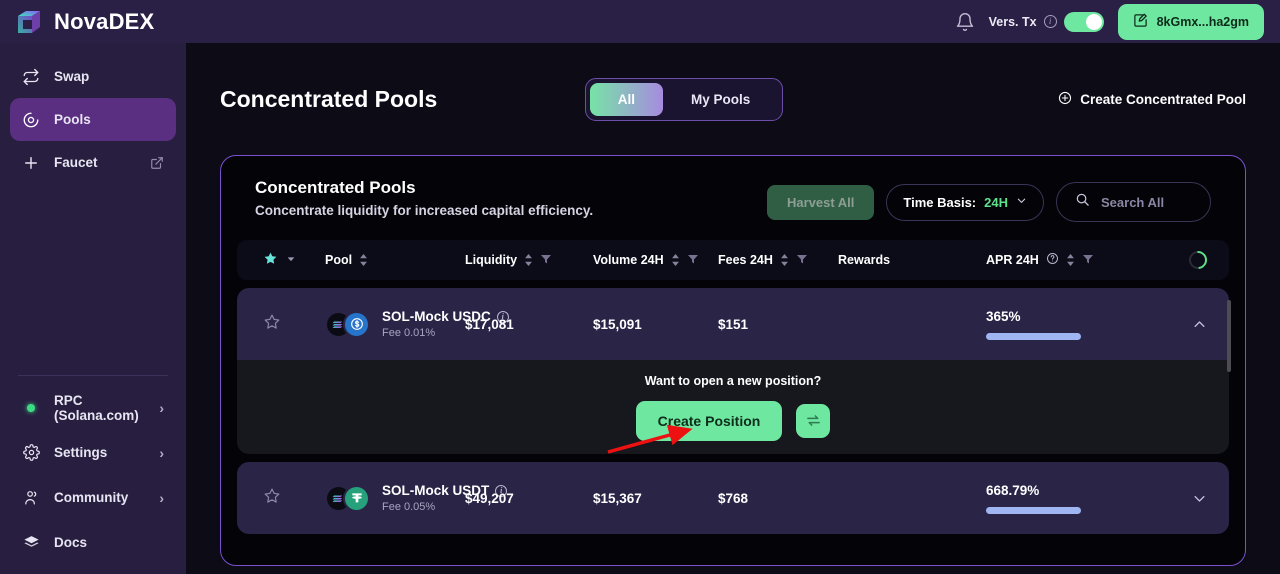 The image size is (1280, 574). Describe the element at coordinates (356, 498) in the screenshot. I see `usdt-token-icon` at that location.